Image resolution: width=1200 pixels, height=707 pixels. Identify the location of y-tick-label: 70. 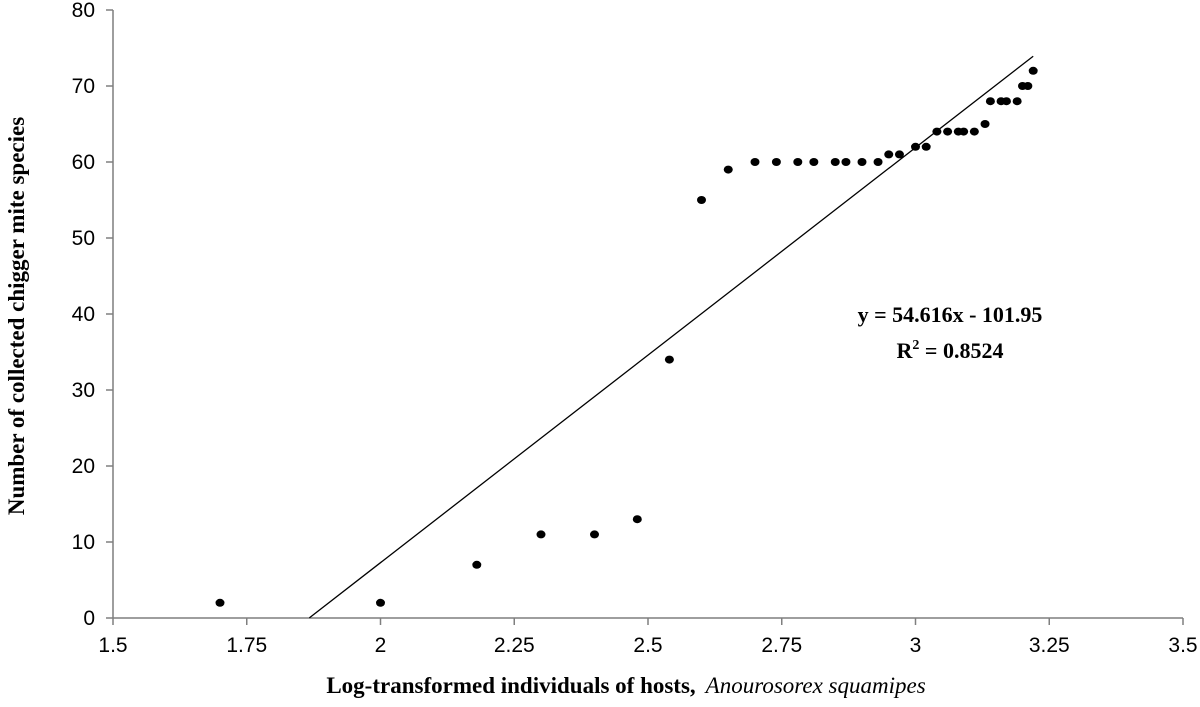
(83, 86).